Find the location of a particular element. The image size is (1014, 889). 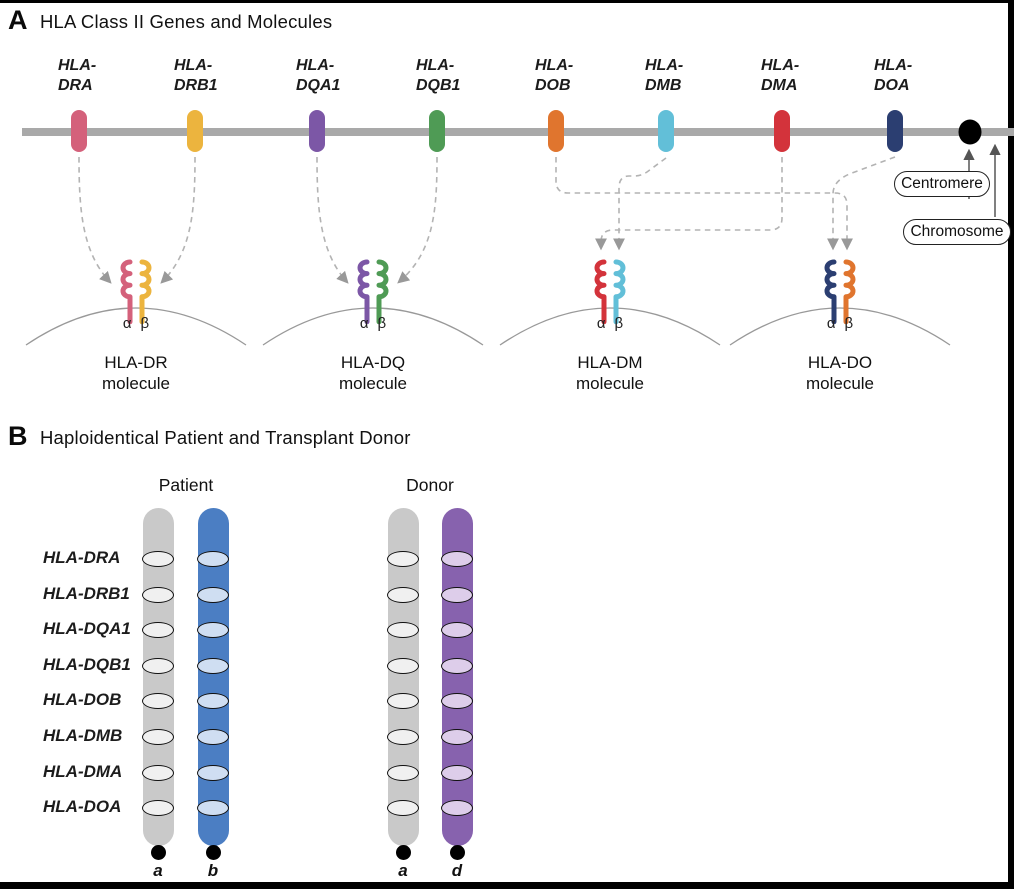

locus-donor-d-HLA-DOA is located at coordinates (457, 808).